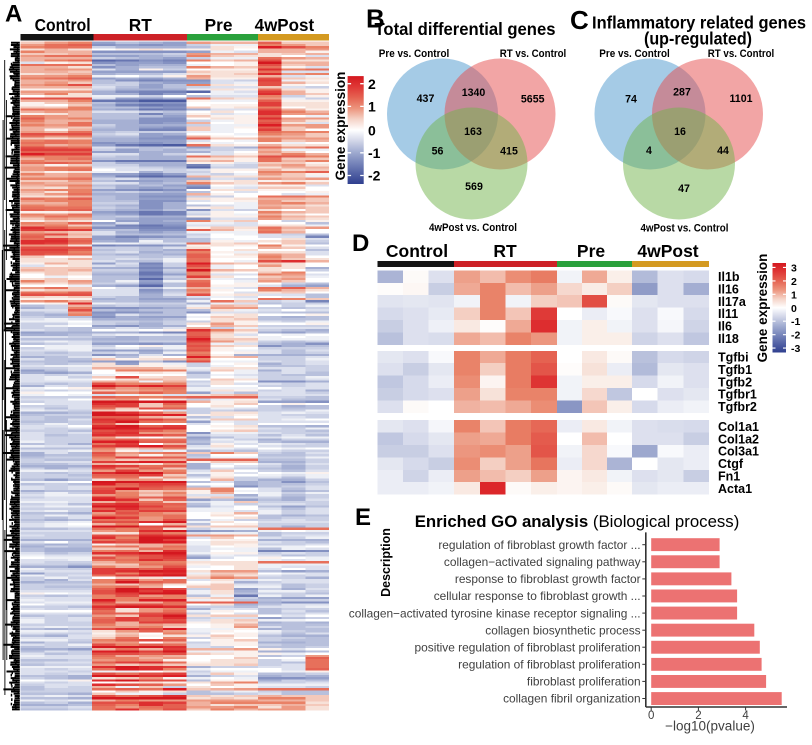 This screenshot has width=812, height=745. Describe the element at coordinates (729, 277) in the screenshot. I see `svg-text: Il1b` at that location.